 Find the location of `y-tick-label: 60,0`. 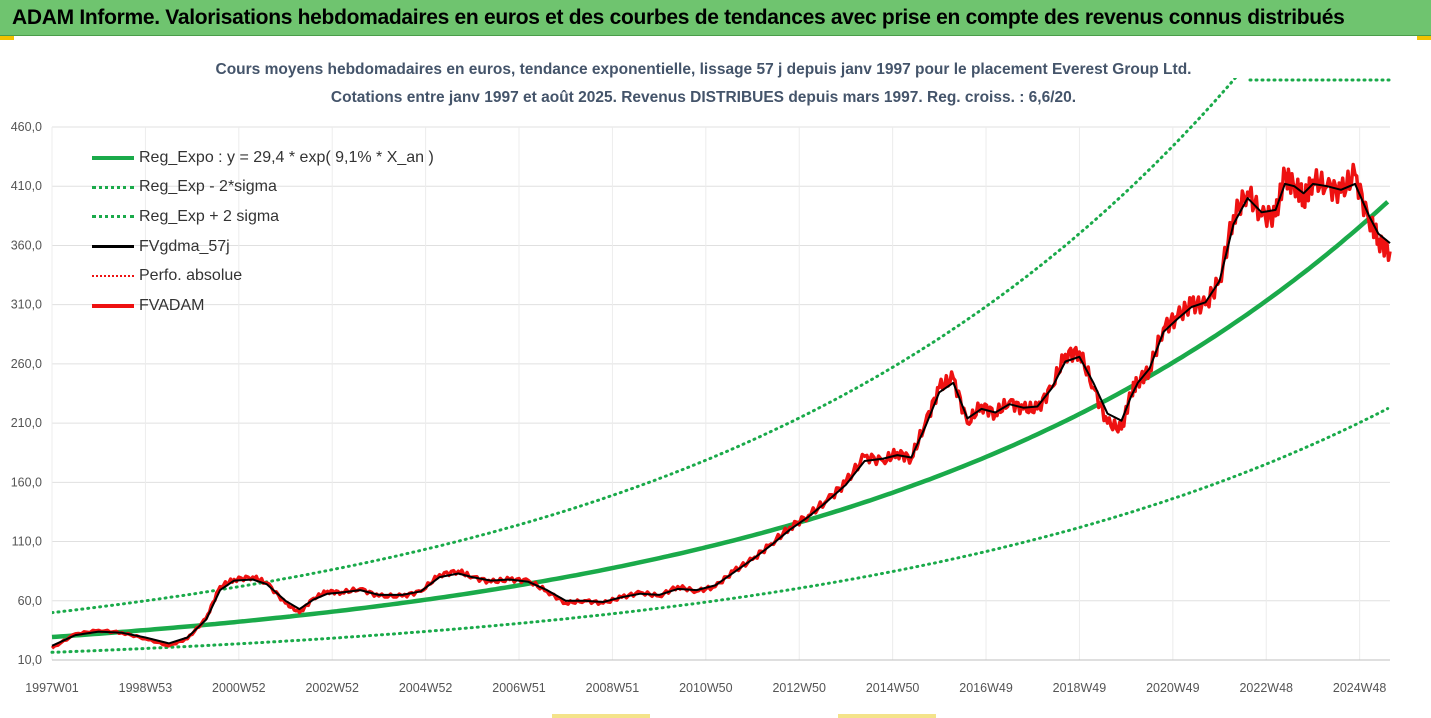

y-tick-label: 60,0 is located at coordinates (30, 601).